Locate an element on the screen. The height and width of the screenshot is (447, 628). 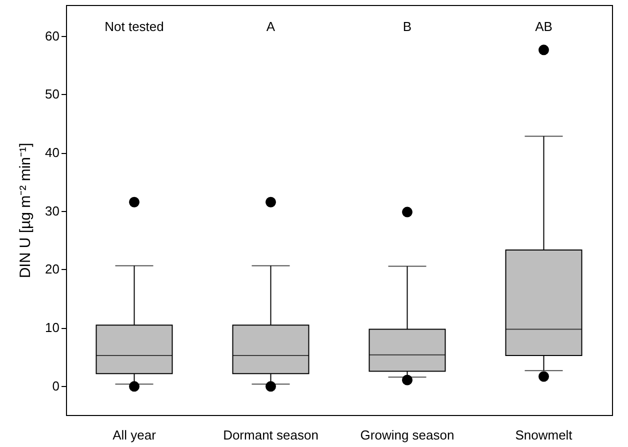
annotation: AB is located at coordinates (543, 26).